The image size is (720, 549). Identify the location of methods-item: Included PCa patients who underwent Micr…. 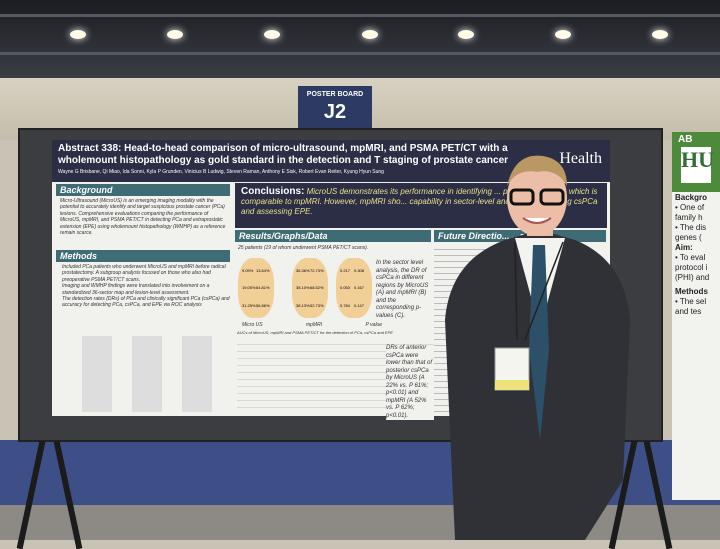
(144, 273).